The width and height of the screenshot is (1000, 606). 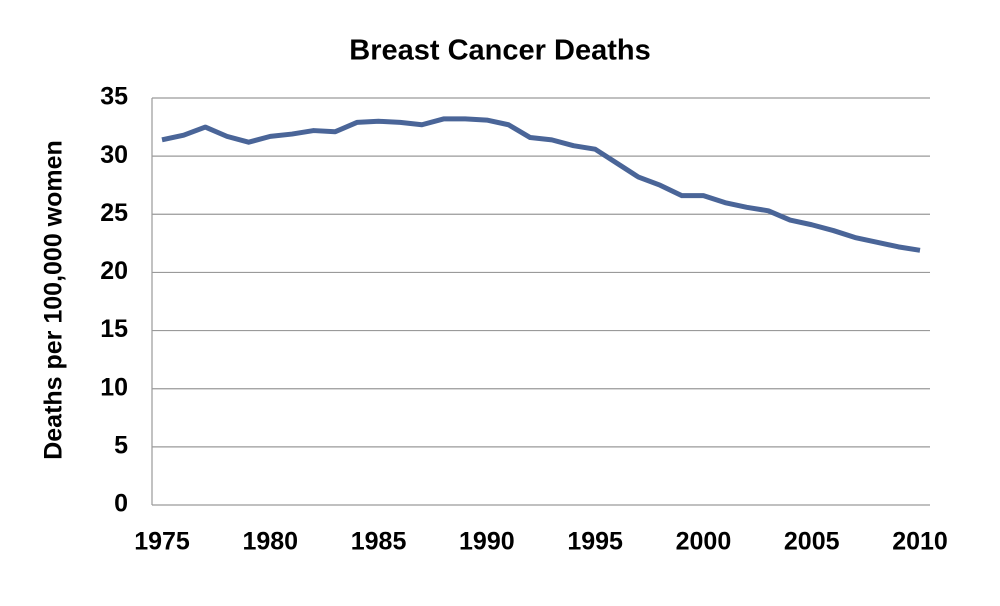 I want to click on x-tick-label: 2005, so click(x=812, y=542).